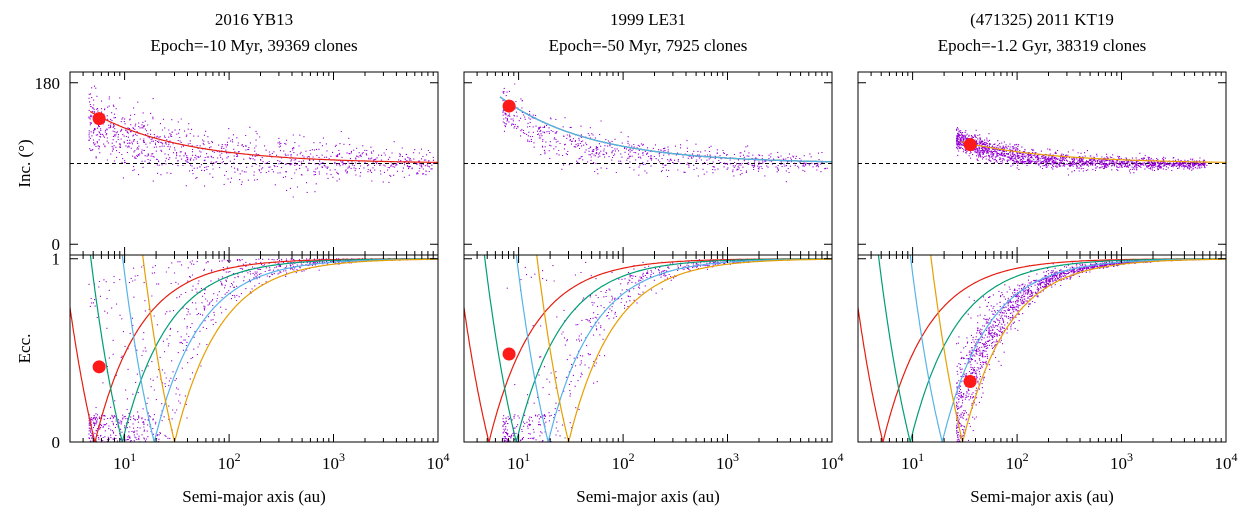  Describe the element at coordinates (648, 19) in the screenshot. I see `panel-title: 1999 LE31` at that location.